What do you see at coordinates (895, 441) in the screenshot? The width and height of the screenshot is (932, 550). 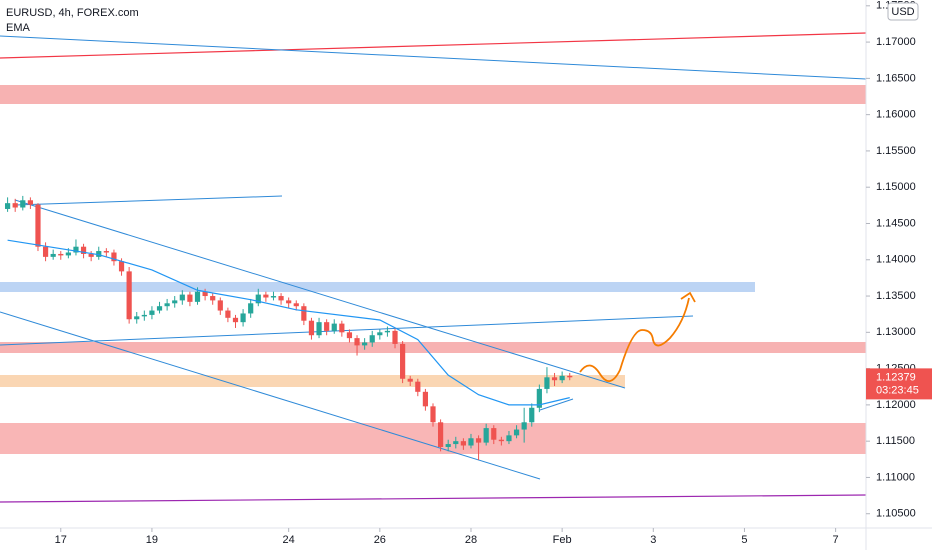 I see `y-tick-label: 1.11500` at bounding box center [895, 441].